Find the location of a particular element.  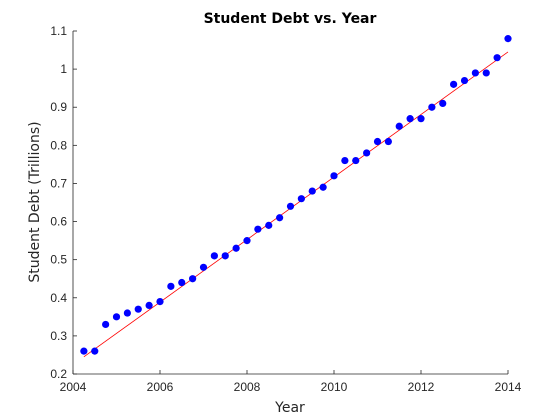

y-tick-label: 0.8 is located at coordinates (58, 145).